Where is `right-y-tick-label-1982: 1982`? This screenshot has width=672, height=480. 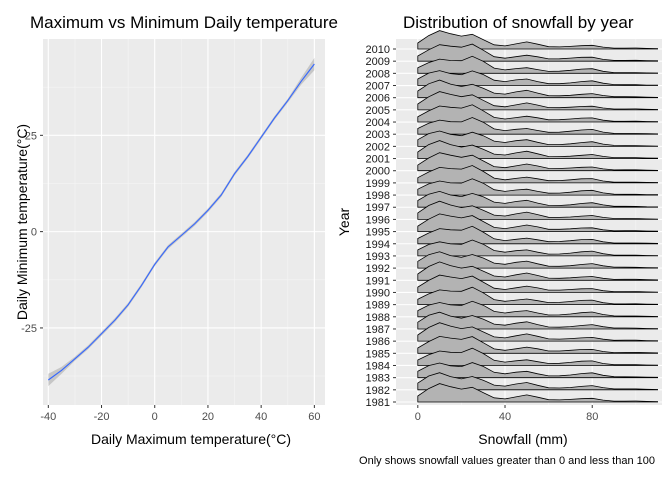
right-y-tick-label-1982: 1982 is located at coordinates (378, 391).